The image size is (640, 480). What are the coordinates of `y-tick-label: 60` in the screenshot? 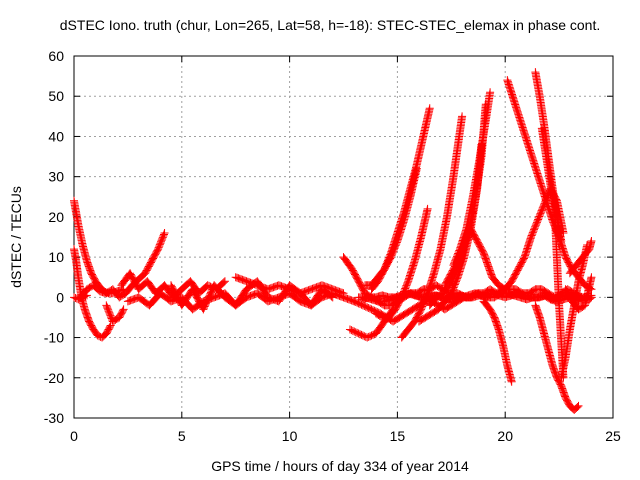 It's located at (56, 56).